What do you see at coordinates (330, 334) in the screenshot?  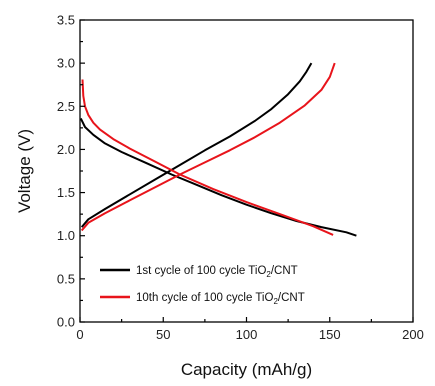 I see `x-tick-label: 150` at bounding box center [330, 334].